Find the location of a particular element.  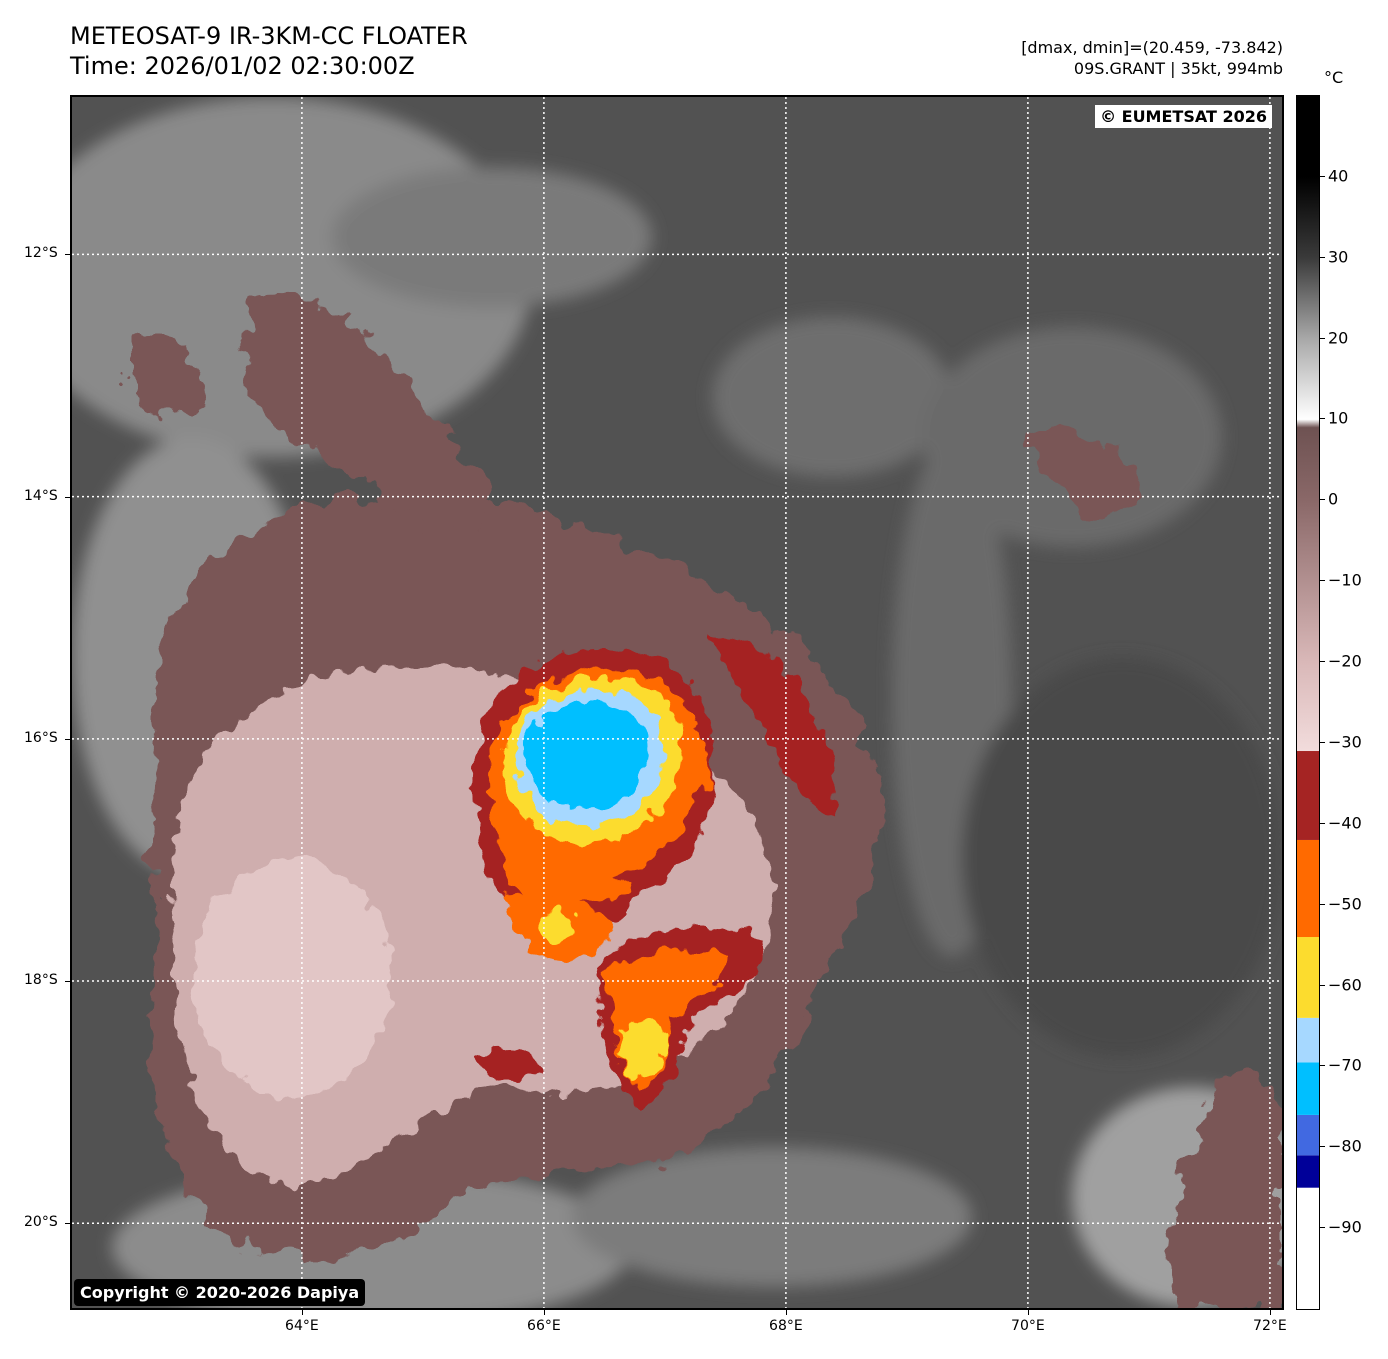

colorbar-scale is located at coordinates (1308, 702).